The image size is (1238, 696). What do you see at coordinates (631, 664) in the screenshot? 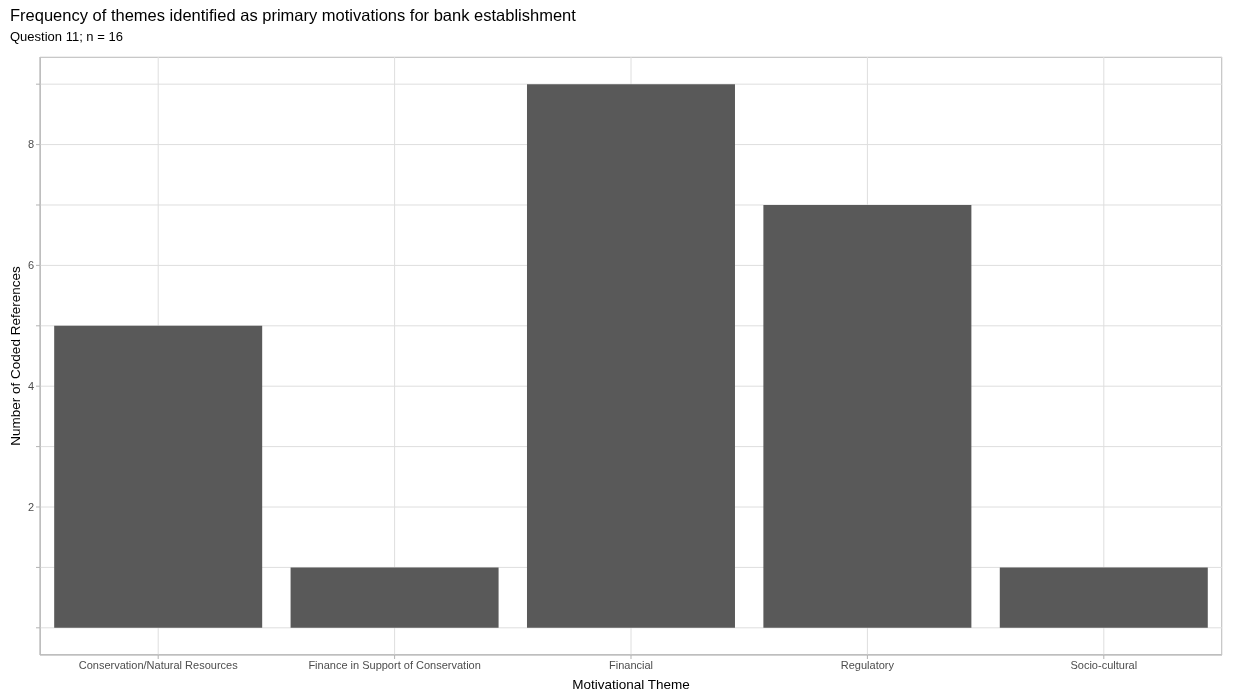
I see `x-tick-label: Financial` at bounding box center [631, 664].